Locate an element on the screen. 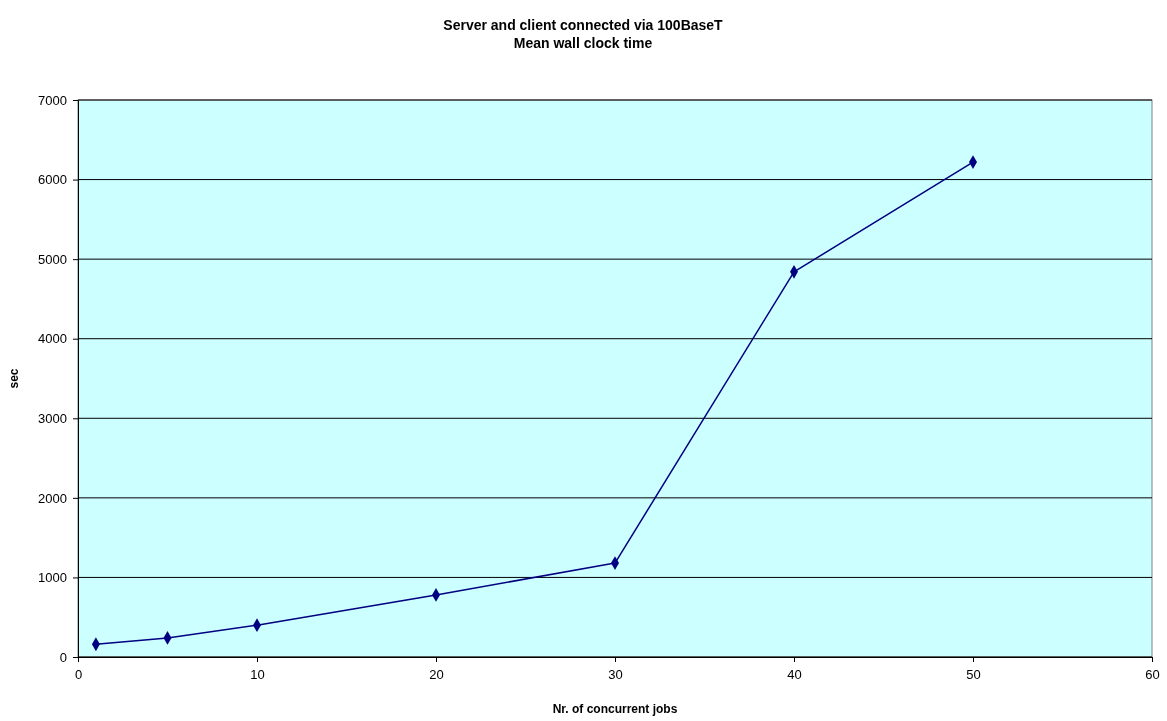 The height and width of the screenshot is (721, 1167). x-axis-title: Nr. of concurrent jobs is located at coordinates (615, 709).